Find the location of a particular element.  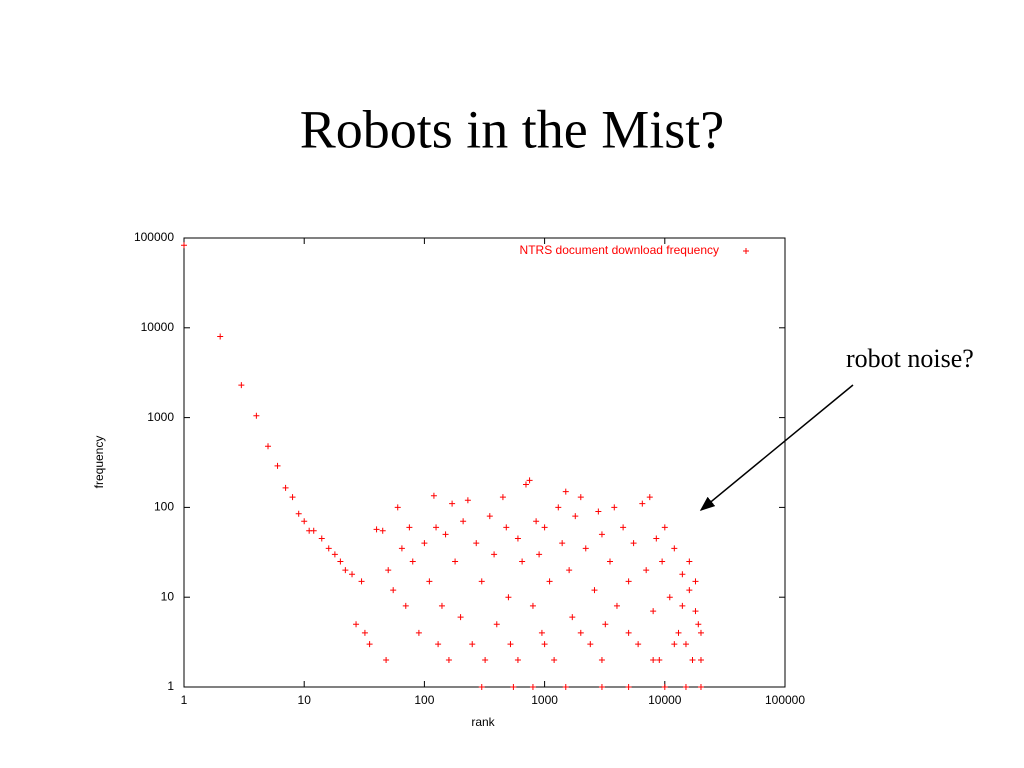

x-tick-label: 1 is located at coordinates (184, 700).